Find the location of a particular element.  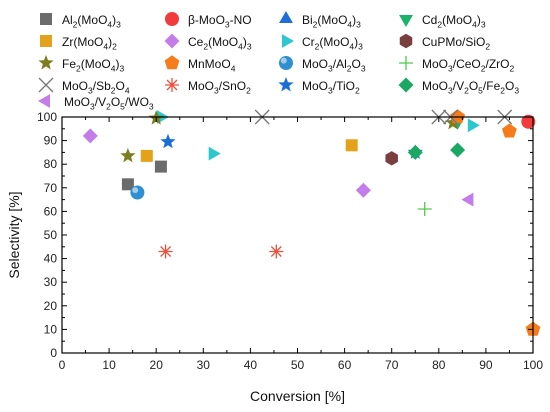

series-moo3-tio2 is located at coordinates (291, 146).